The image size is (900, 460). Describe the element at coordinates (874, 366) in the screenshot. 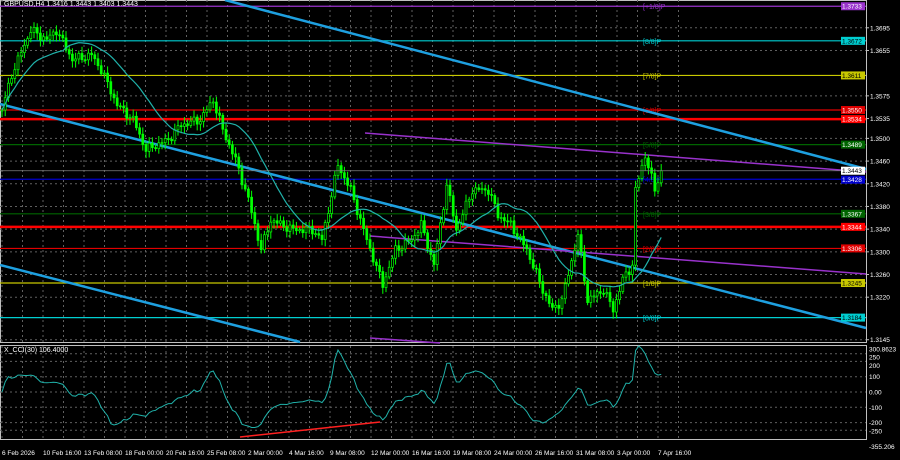

I see `cci-axis-label: 200` at that location.